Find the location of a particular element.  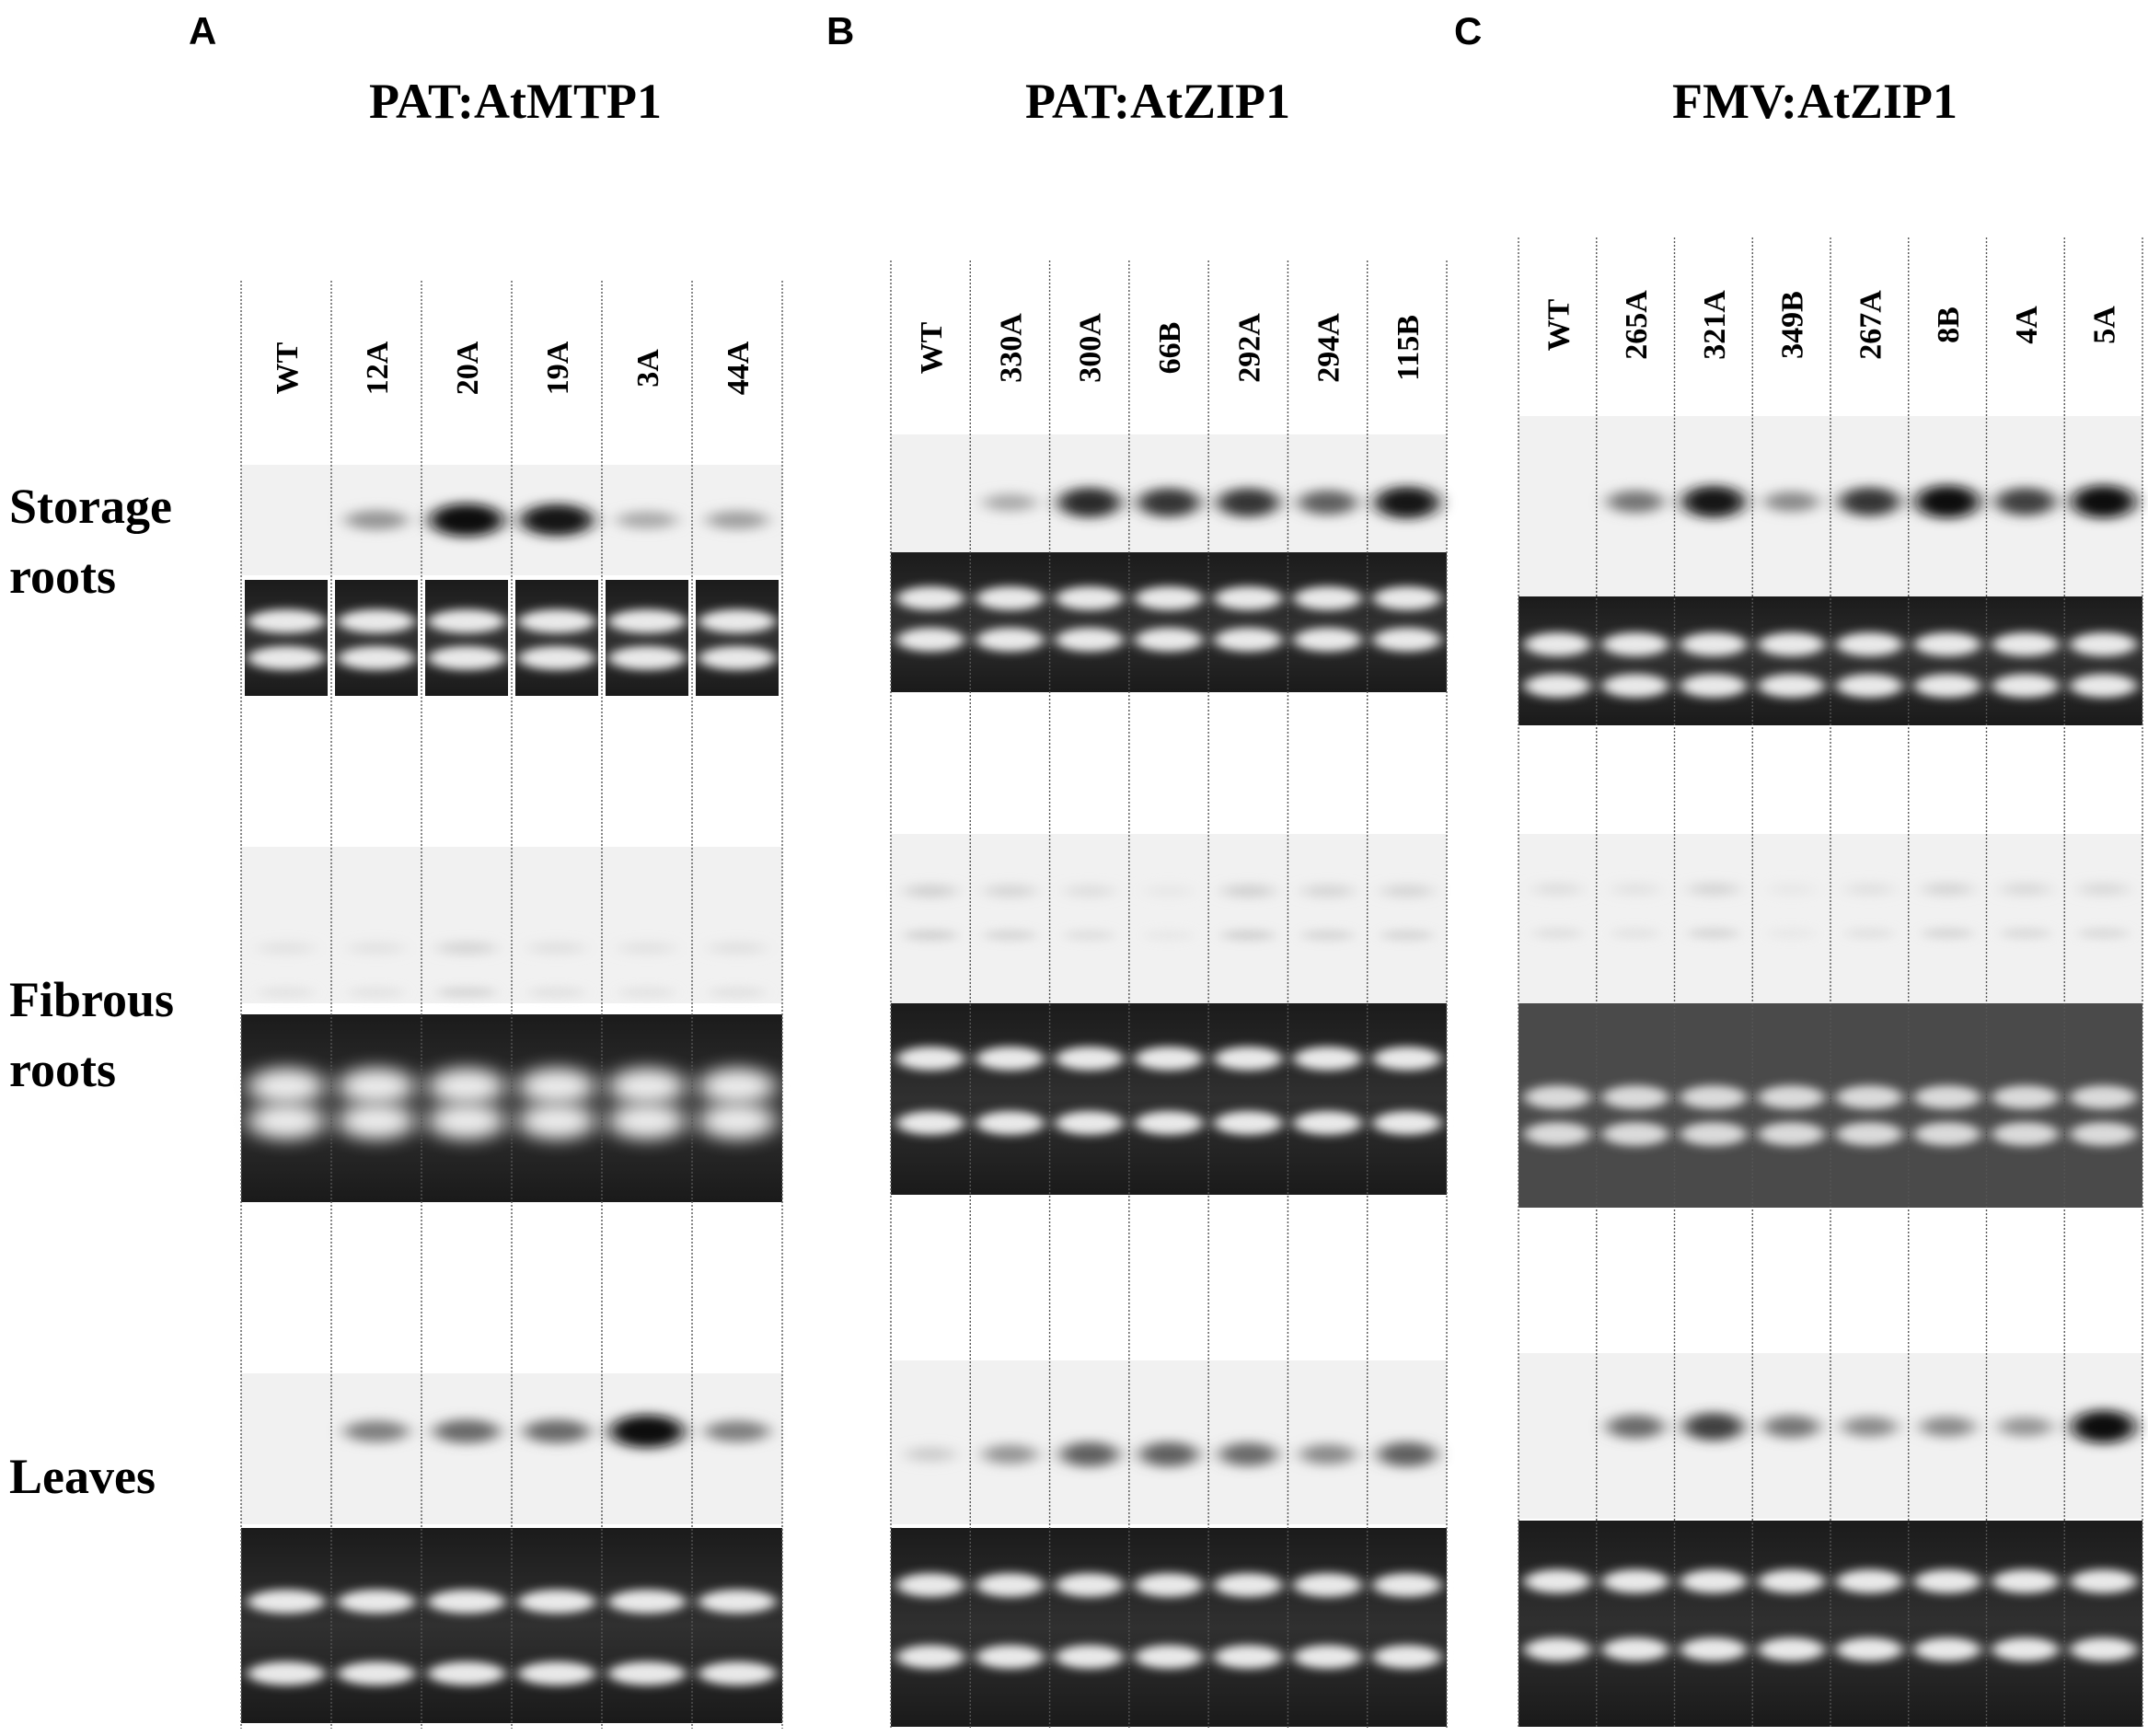

blot-leaves is located at coordinates (1169, 1543).